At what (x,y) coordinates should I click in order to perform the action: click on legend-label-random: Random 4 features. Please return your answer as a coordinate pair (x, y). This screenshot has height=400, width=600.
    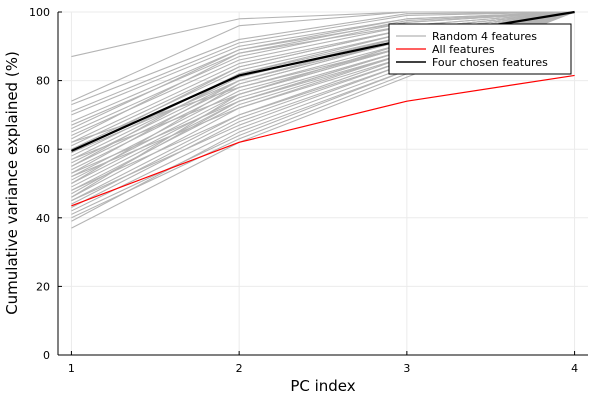
    Looking at the image, I should click on (484, 36).